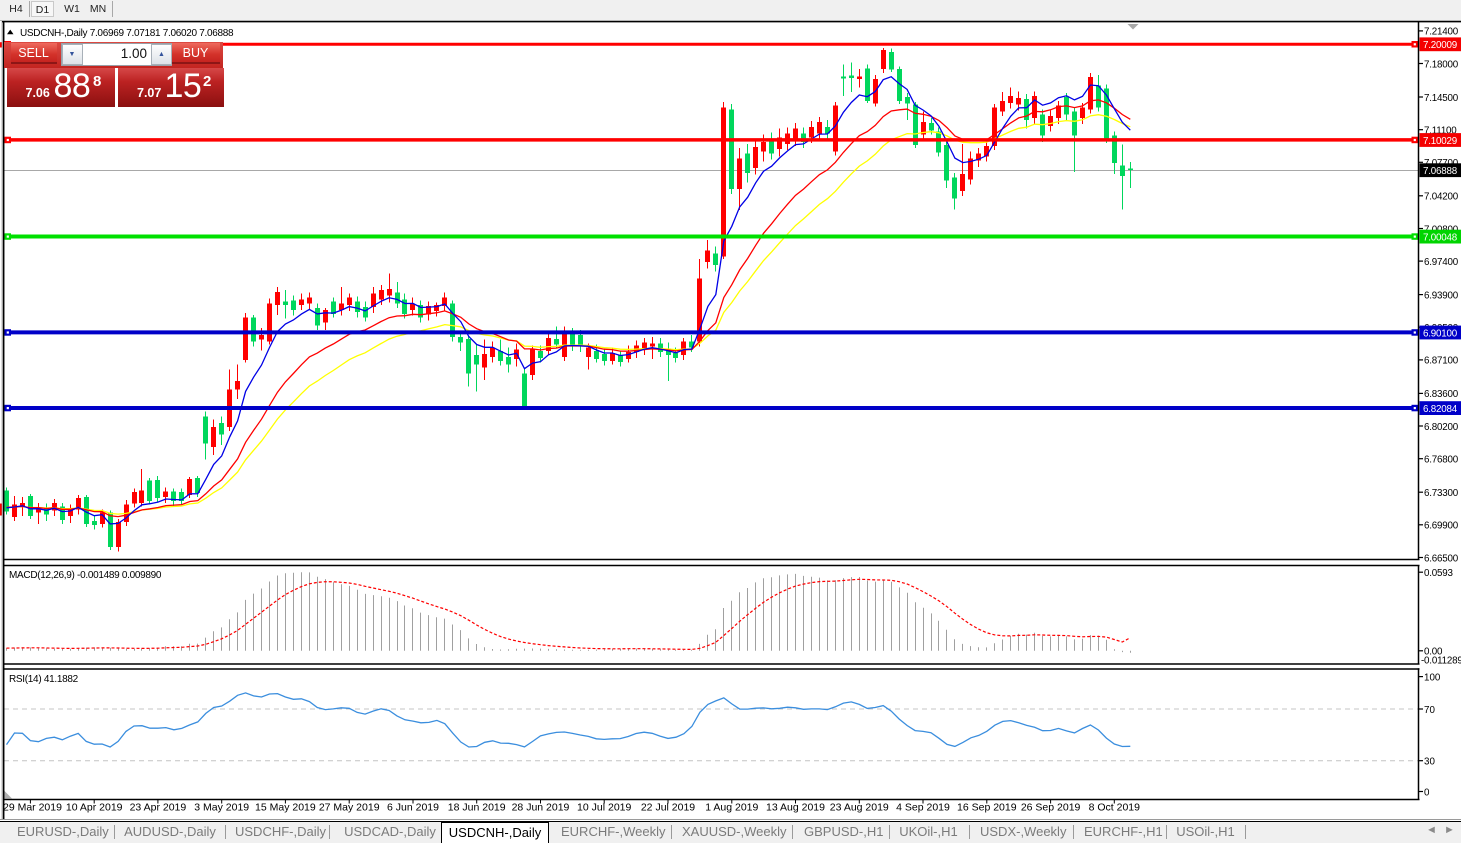 This screenshot has height=843, width=1461. Describe the element at coordinates (1440, 333) in the screenshot. I see `svg-text: 6.90100` at that location.